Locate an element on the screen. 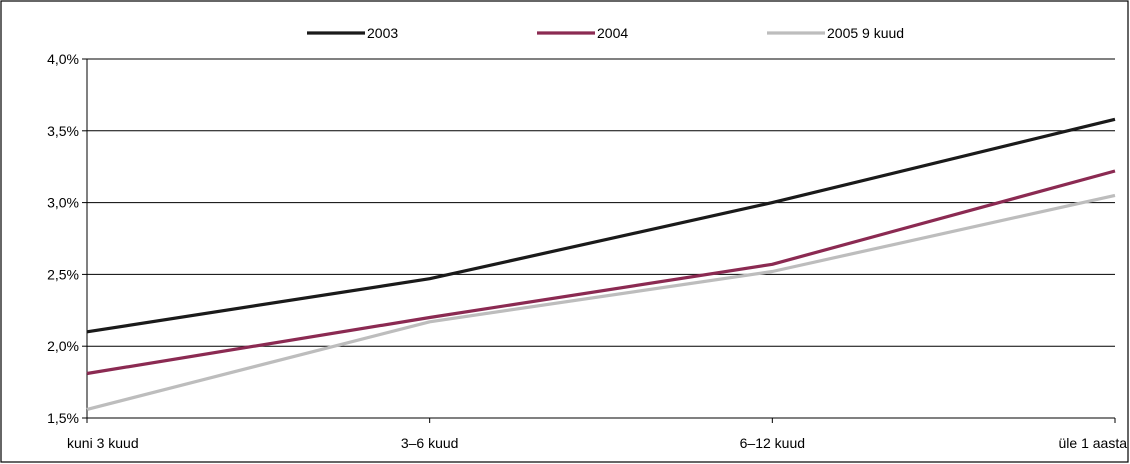 The width and height of the screenshot is (1130, 464). legend-item: 2004 is located at coordinates (582, 33).